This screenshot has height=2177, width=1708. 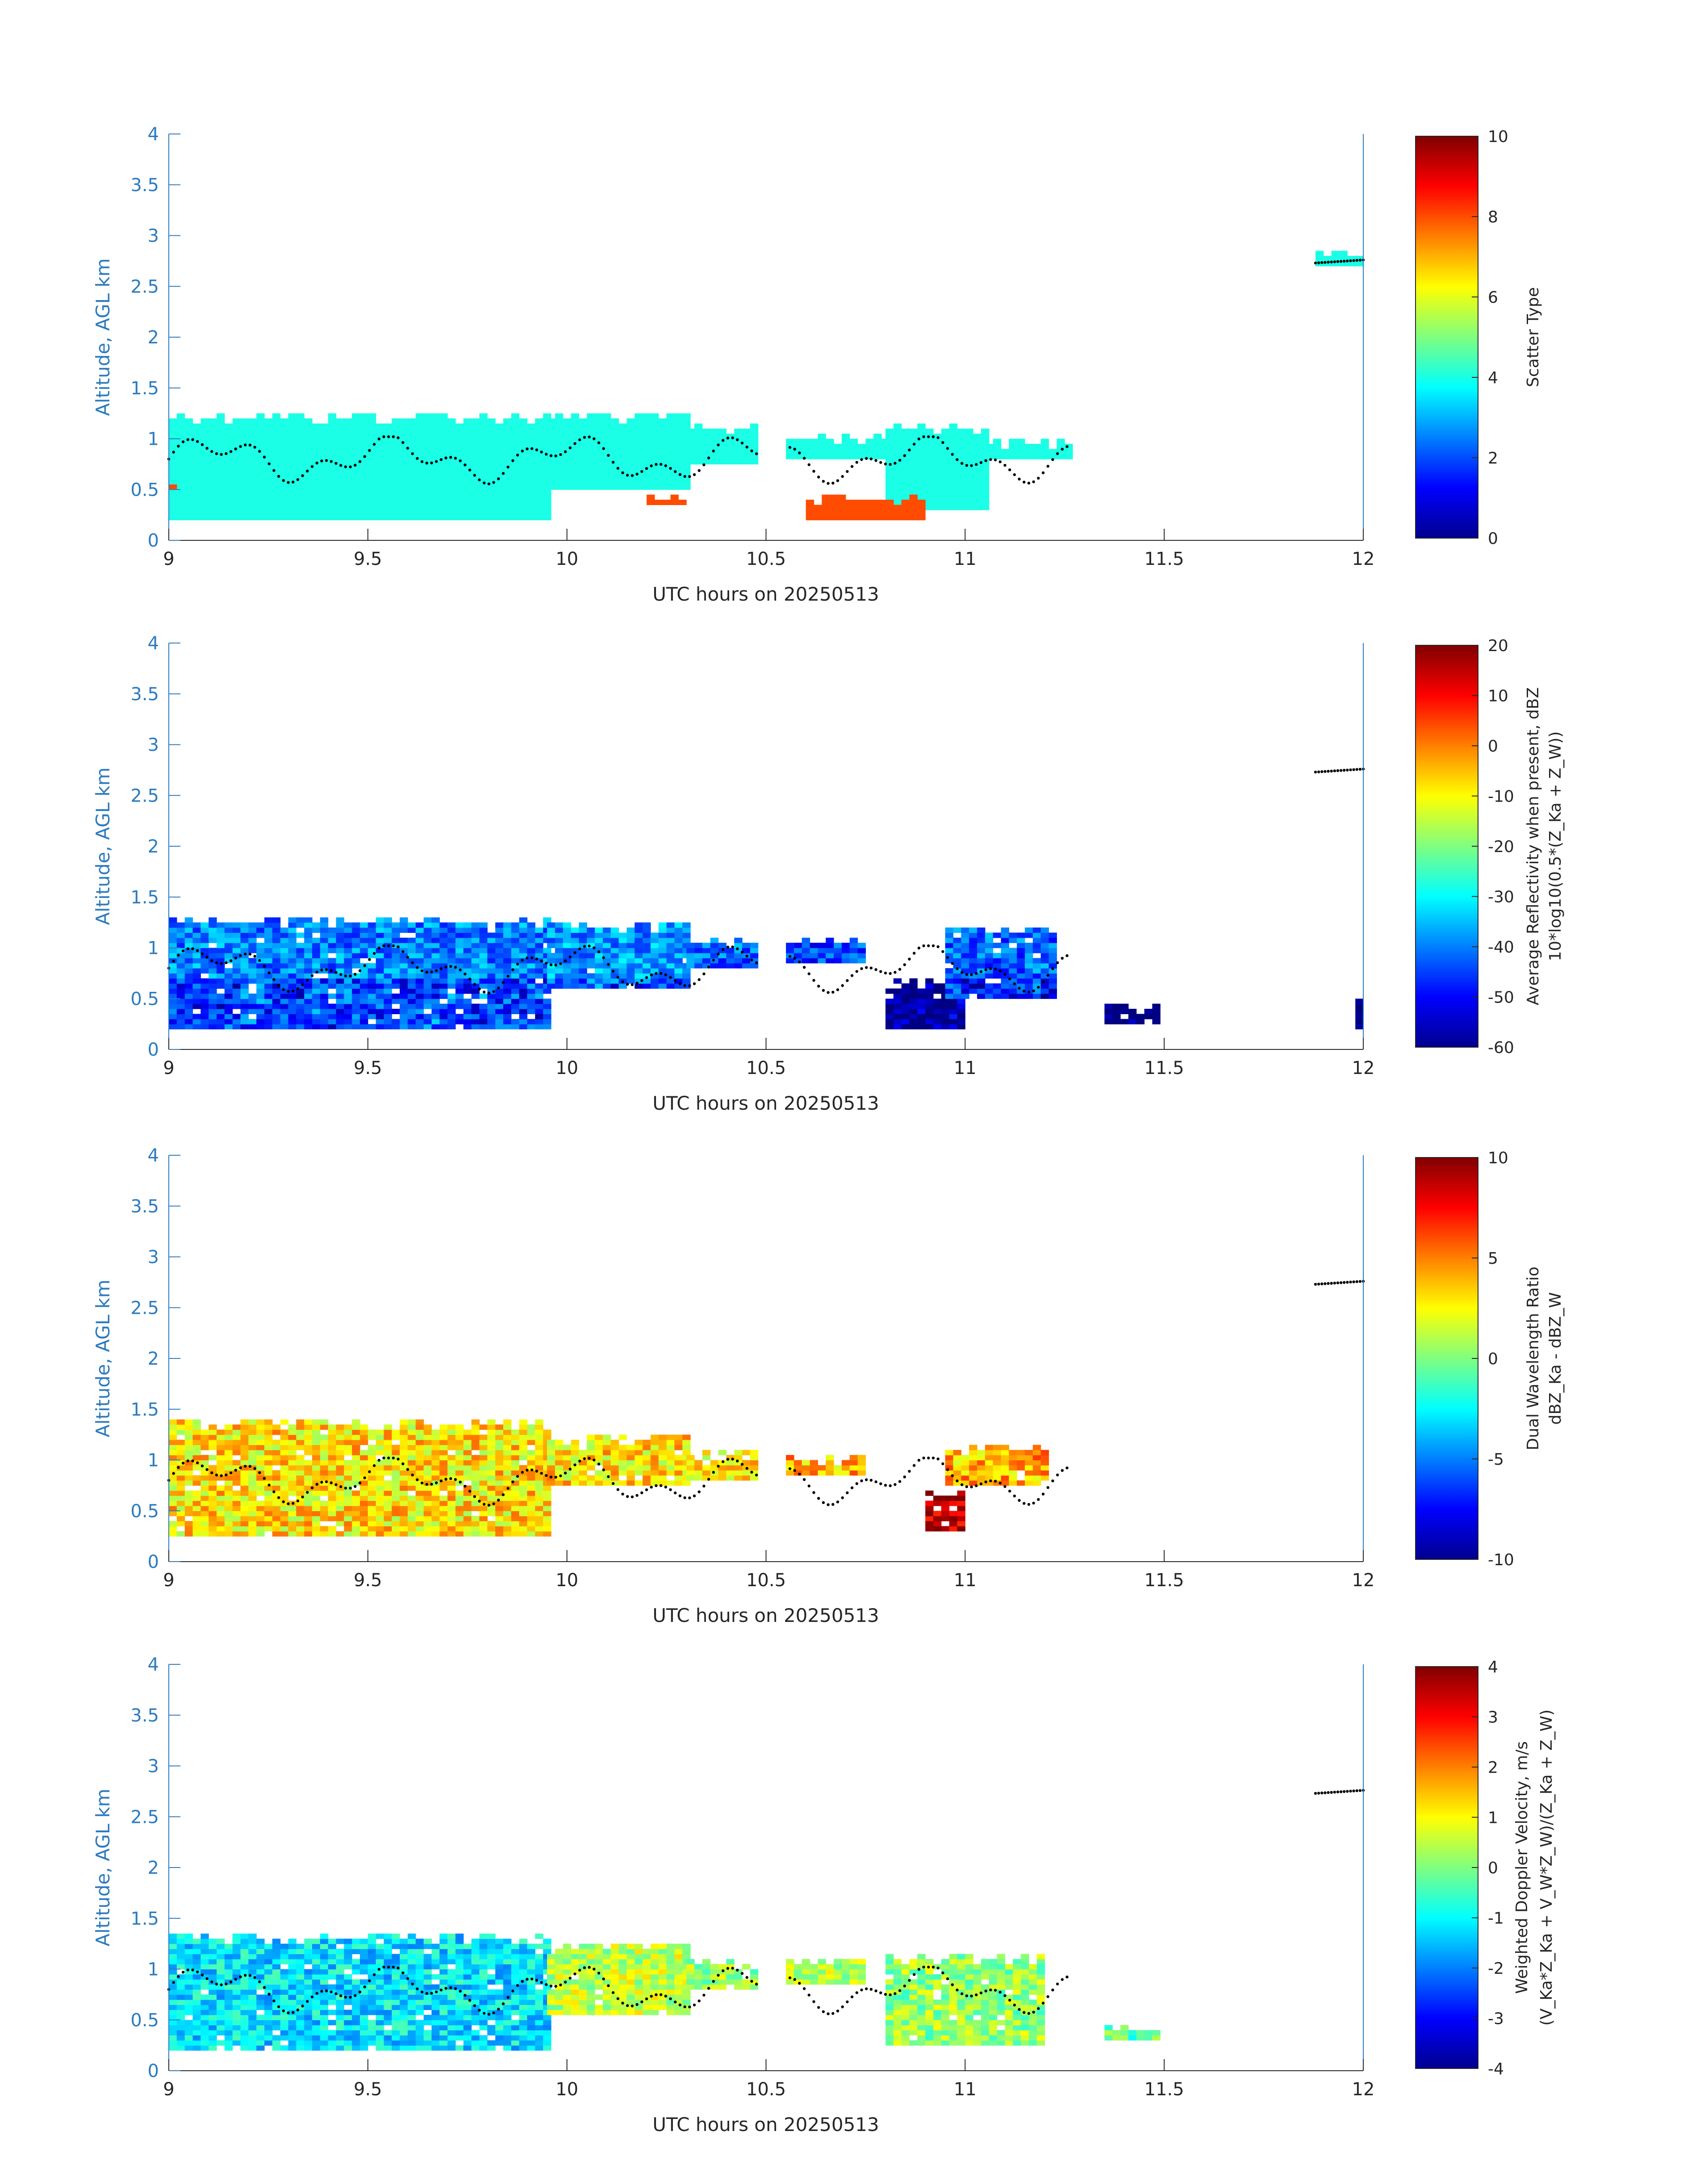 I want to click on y-tick-label: 4, so click(x=153, y=643).